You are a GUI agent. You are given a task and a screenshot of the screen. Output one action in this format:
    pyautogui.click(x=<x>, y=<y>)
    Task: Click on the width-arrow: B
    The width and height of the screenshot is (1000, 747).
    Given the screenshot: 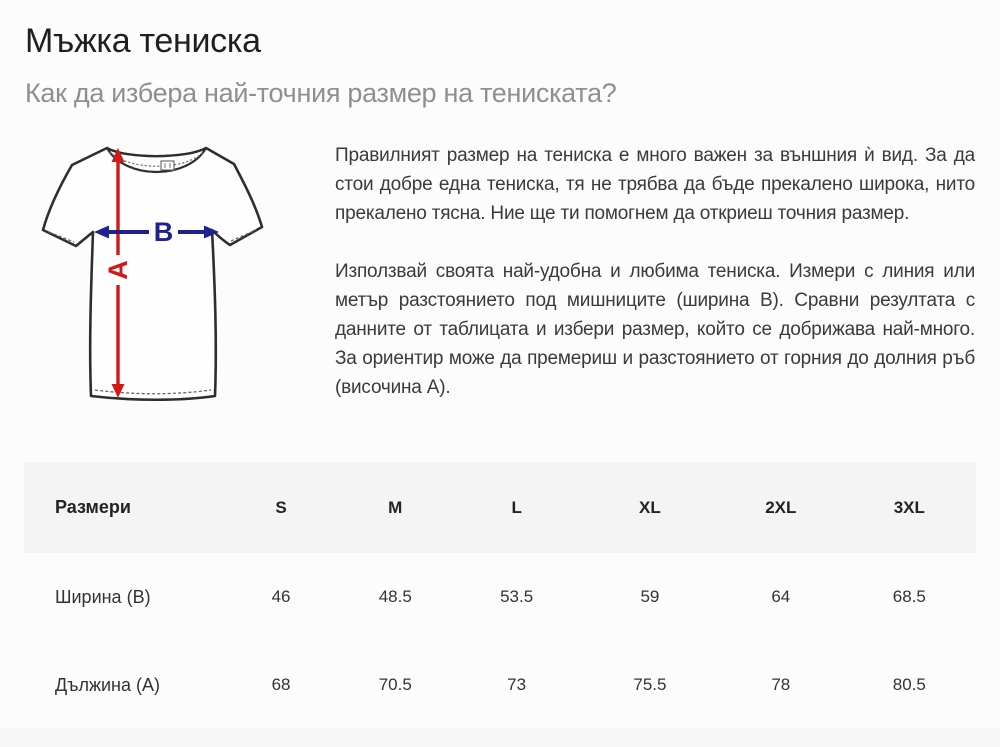 What is the action you would take?
    pyautogui.click(x=156, y=232)
    